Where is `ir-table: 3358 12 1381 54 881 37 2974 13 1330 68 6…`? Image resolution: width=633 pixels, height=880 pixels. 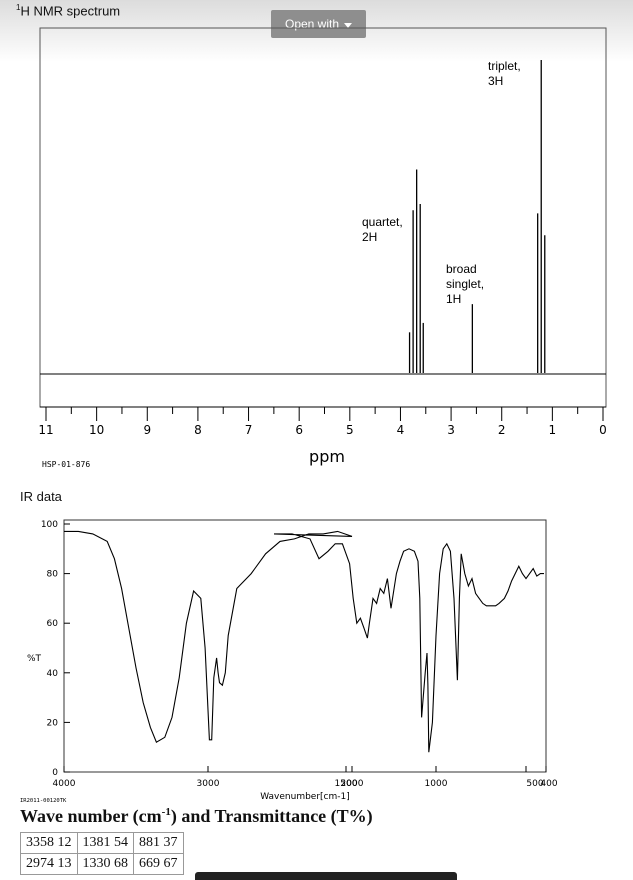
ir-table: 3358 12 1381 54 881 37 2974 13 1330 68 6… is located at coordinates (102, 853).